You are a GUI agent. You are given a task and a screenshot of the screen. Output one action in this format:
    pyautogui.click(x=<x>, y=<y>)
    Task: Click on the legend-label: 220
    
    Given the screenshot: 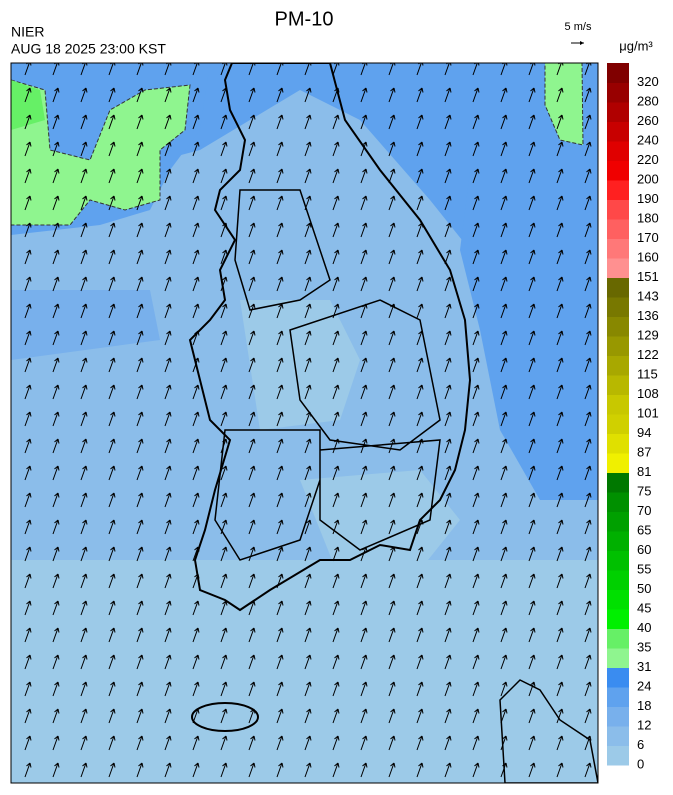 What is the action you would take?
    pyautogui.click(x=648, y=159)
    